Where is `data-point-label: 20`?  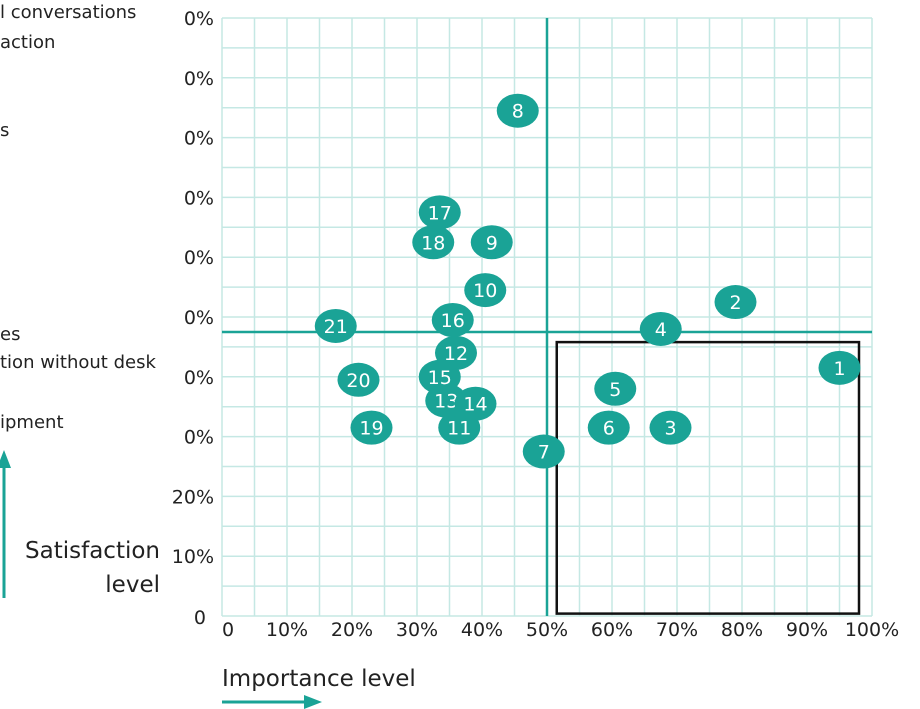
data-point-label: 20 is located at coordinates (358, 381).